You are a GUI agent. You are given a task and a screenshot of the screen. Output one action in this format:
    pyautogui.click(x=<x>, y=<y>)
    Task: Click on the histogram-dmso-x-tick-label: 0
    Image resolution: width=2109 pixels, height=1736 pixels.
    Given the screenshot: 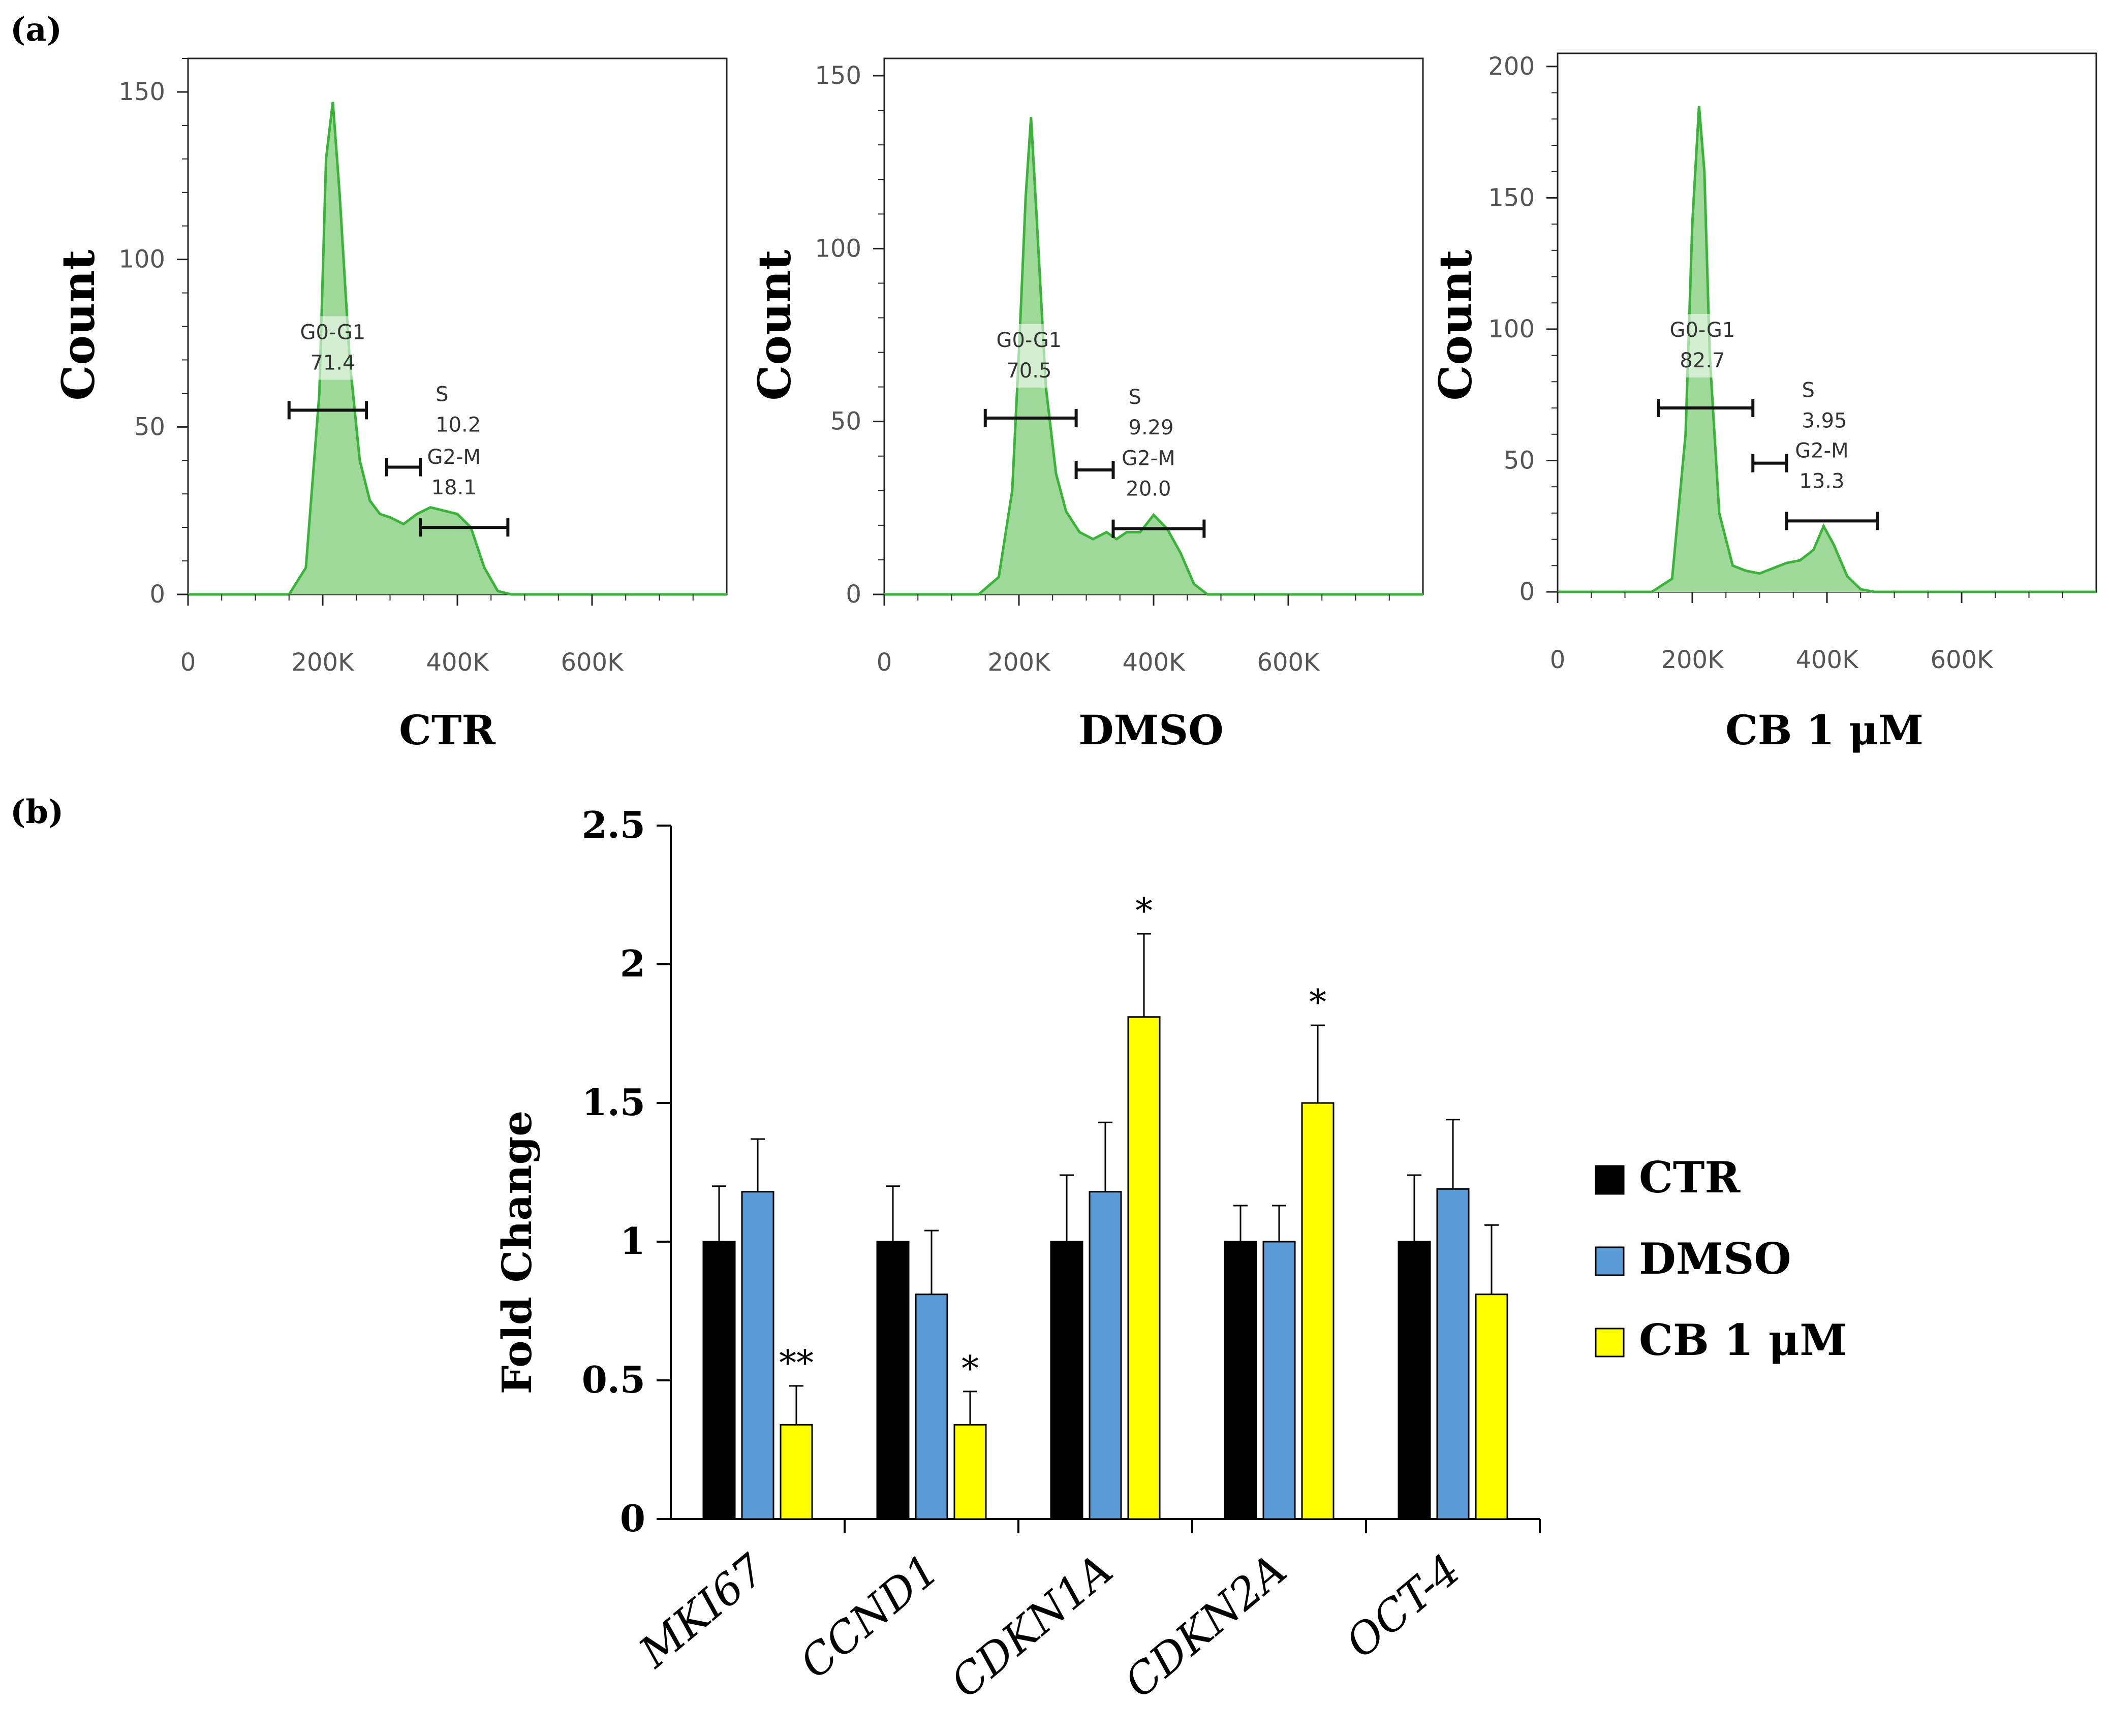 What is the action you would take?
    pyautogui.click(x=884, y=662)
    